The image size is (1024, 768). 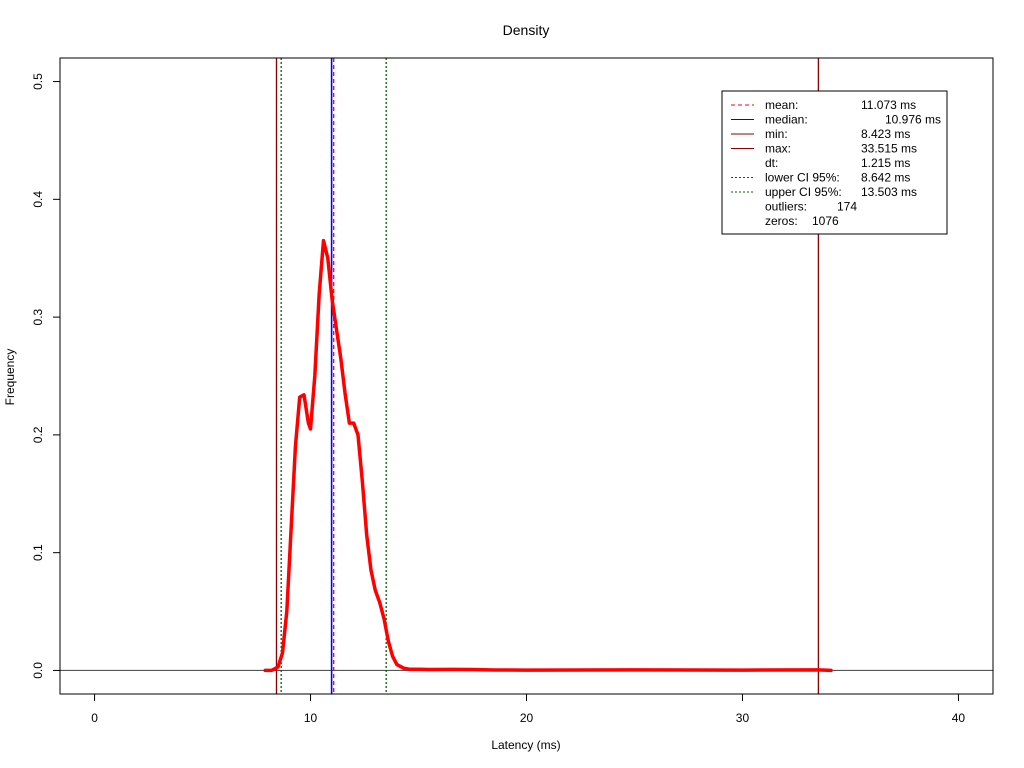 I want to click on legend-value: 1076, so click(x=825, y=221).